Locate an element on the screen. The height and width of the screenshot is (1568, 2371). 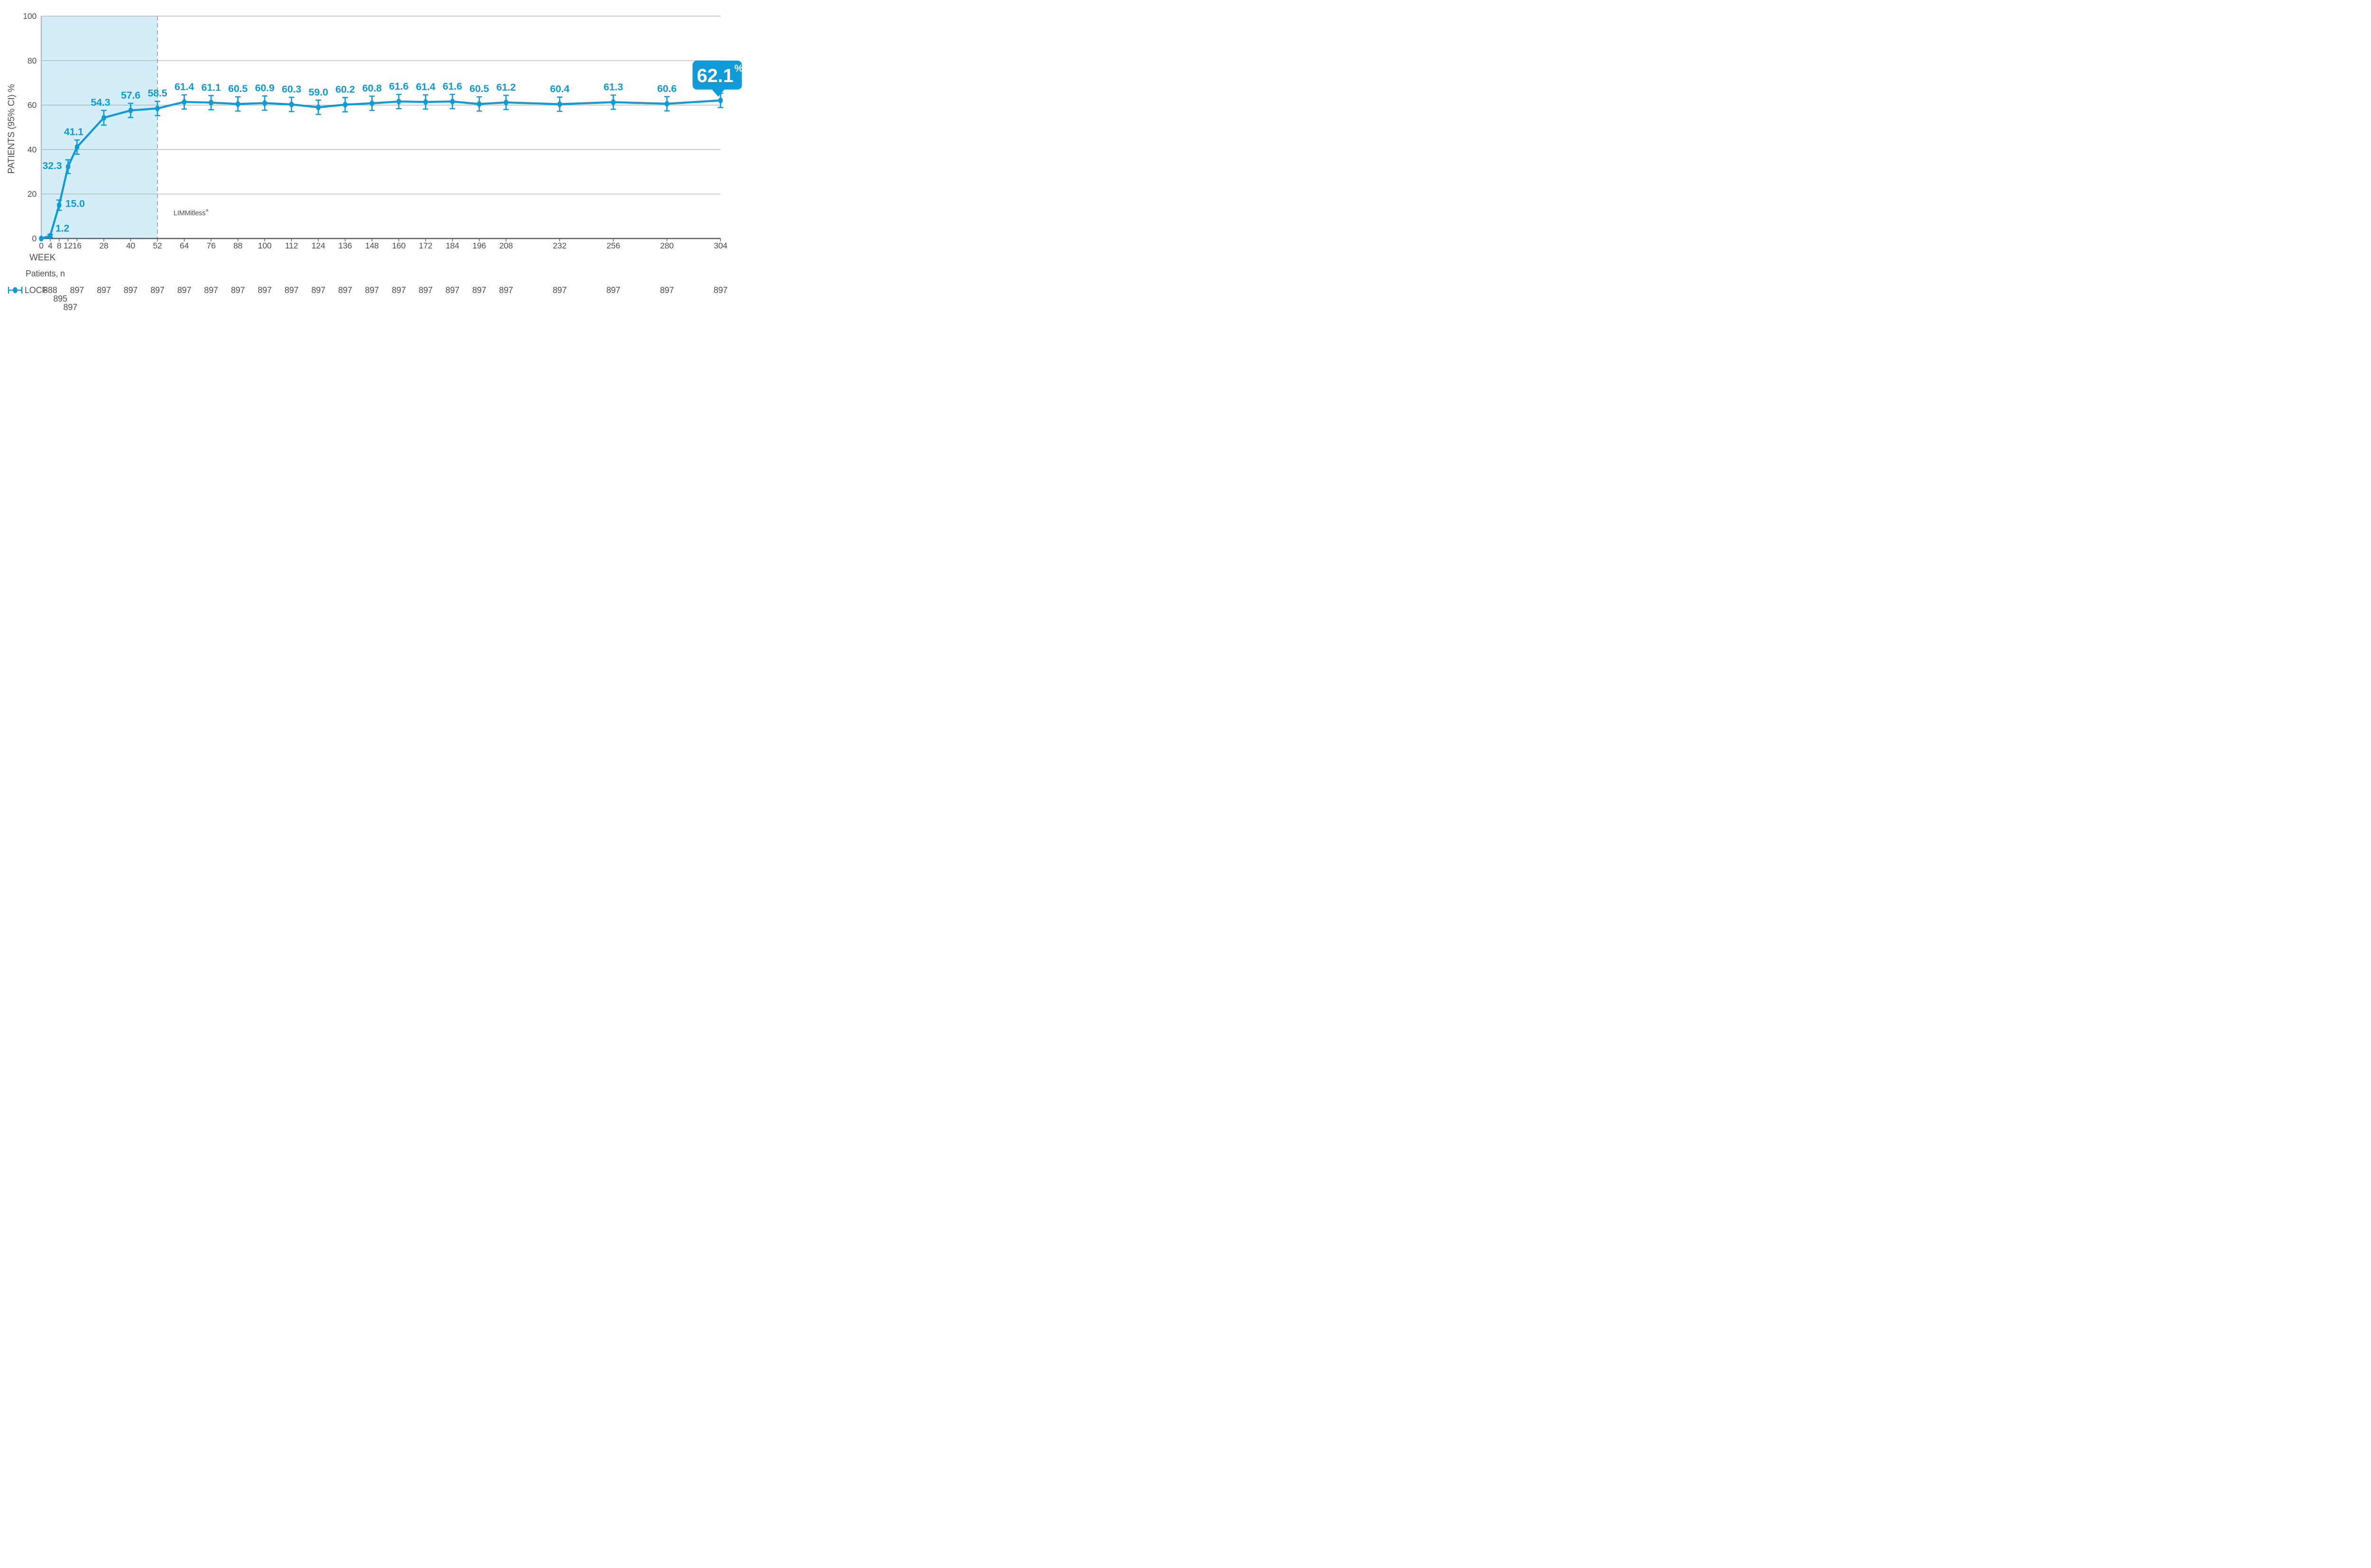
y-axis-title: PATIENTS (95% CI) % is located at coordinates (12, 129).